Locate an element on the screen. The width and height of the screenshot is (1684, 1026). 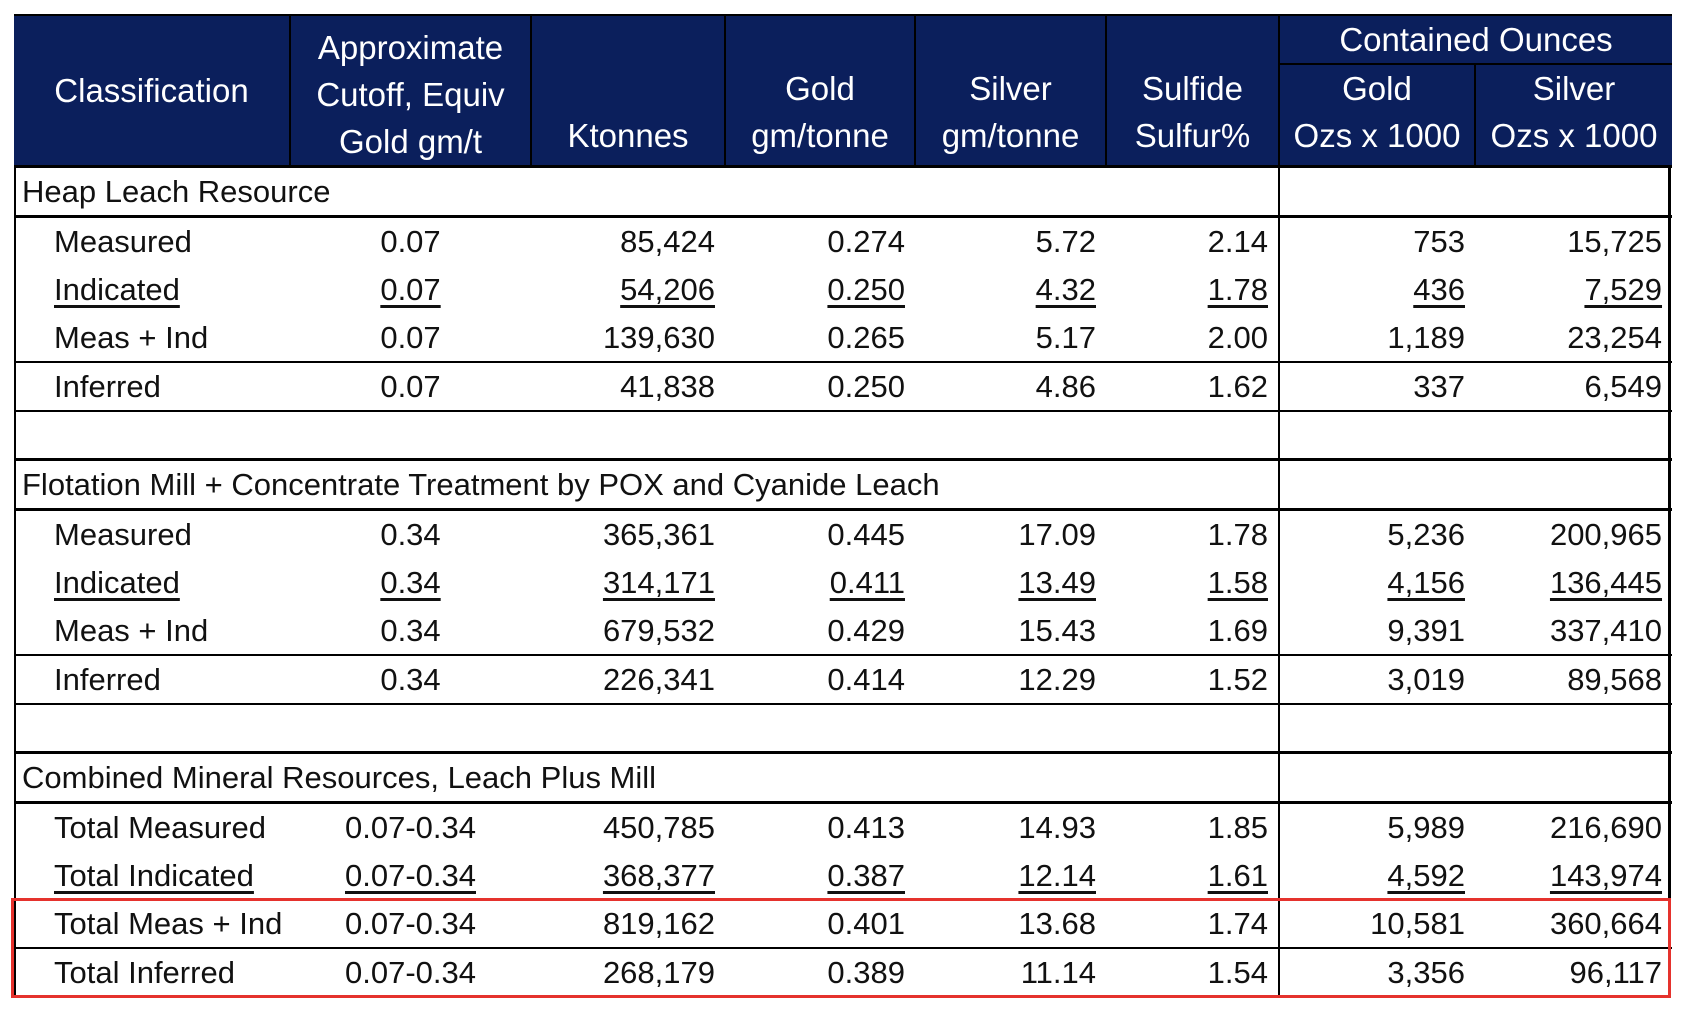
contained-silver-value: 143,974 is located at coordinates (1573, 876).